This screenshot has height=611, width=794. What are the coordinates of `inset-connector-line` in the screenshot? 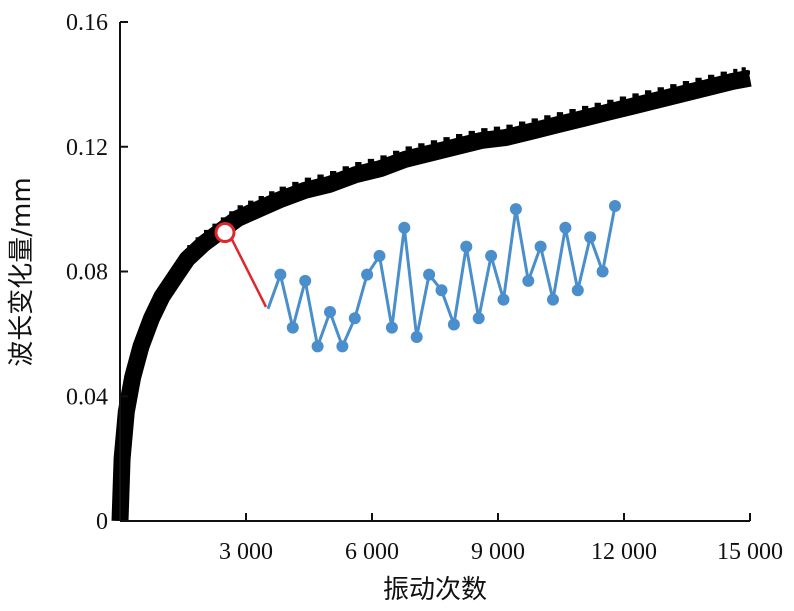 It's located at (249, 273).